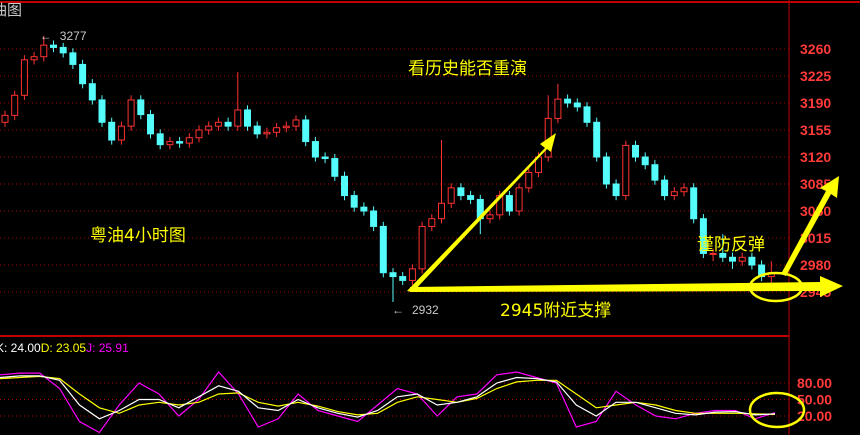 This screenshot has height=435, width=860. Describe the element at coordinates (20, 348) in the screenshot. I see `k-legend: K: 24.00` at that location.